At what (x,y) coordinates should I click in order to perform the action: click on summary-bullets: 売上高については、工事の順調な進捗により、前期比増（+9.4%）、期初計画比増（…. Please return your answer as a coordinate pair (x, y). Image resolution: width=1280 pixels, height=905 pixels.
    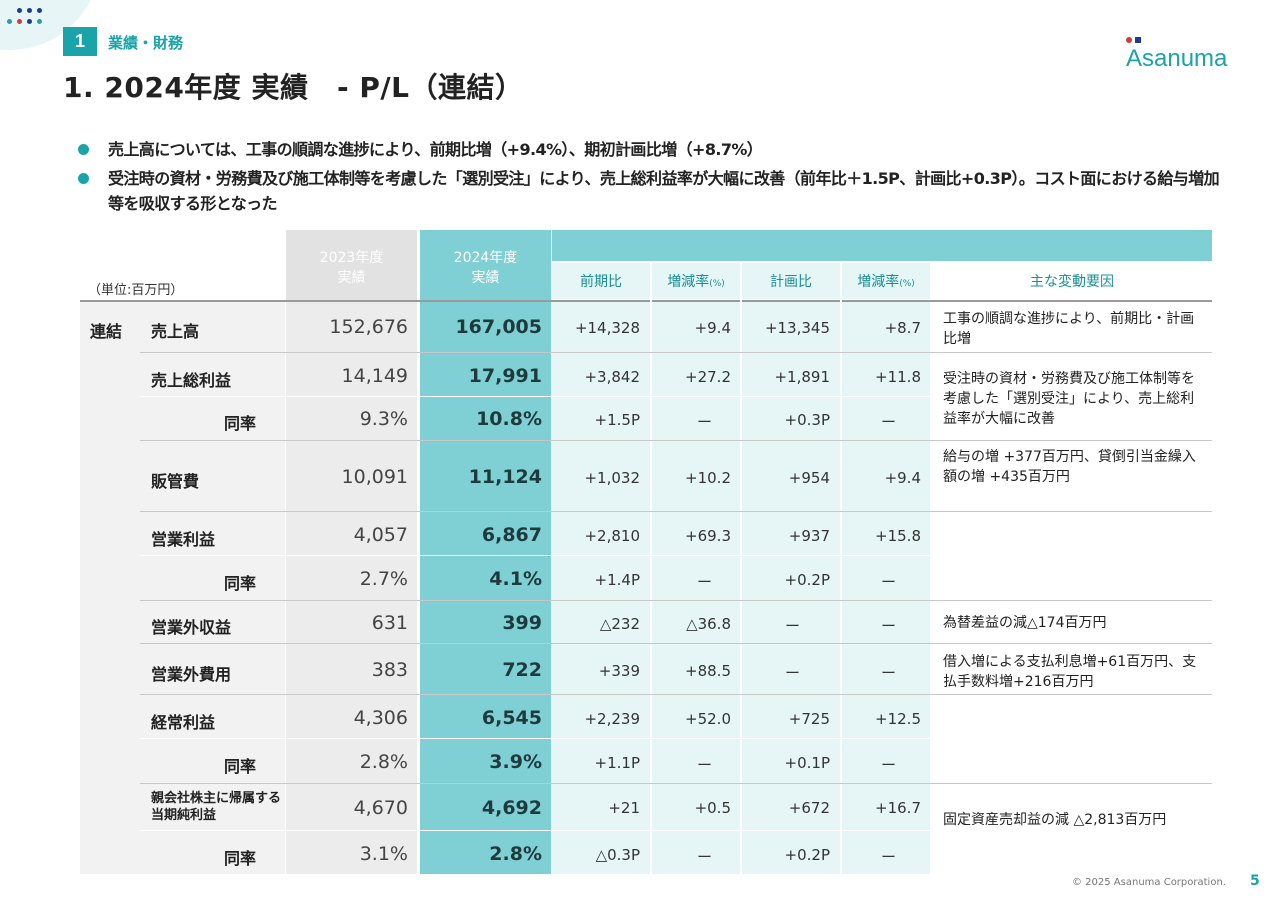
    Looking at the image, I should click on (653, 178).